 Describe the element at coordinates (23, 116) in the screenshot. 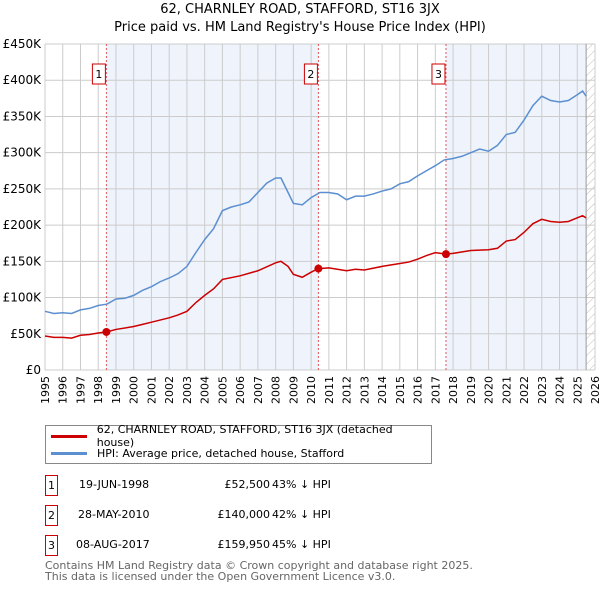

I see `y-tick-label: £350K` at that location.